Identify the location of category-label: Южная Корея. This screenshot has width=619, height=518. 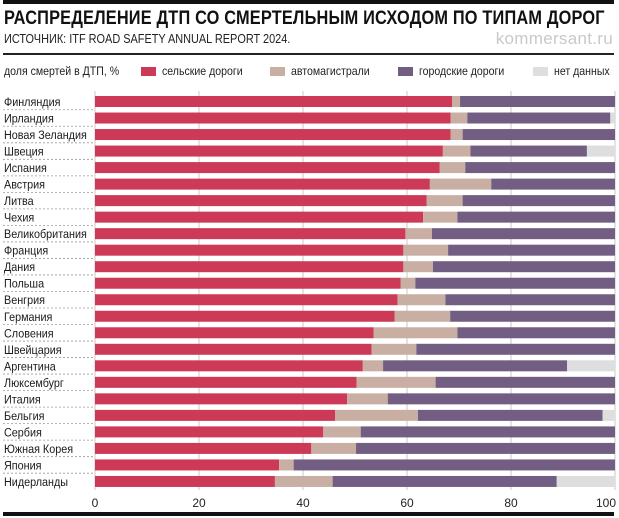
(38, 449).